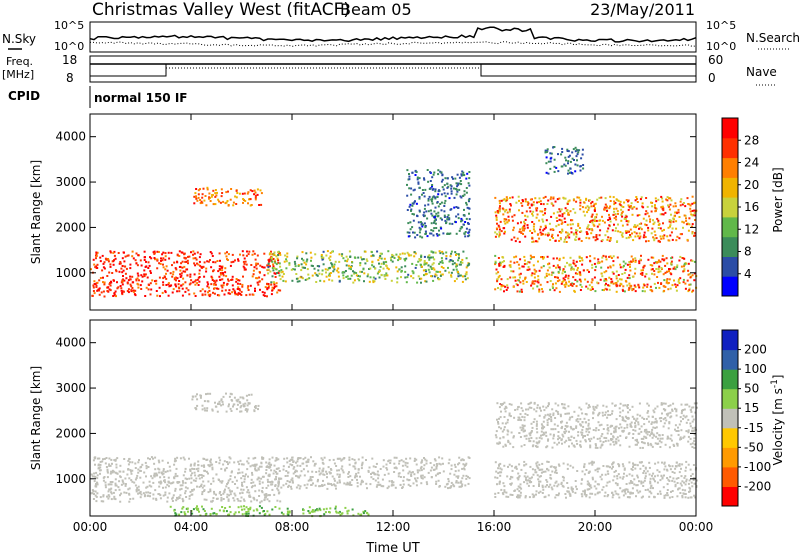 Image resolution: width=800 pixels, height=554 pixels. Describe the element at coordinates (69, 46) in the screenshot. I see `noise-tick-left-low: 10^0` at that location.